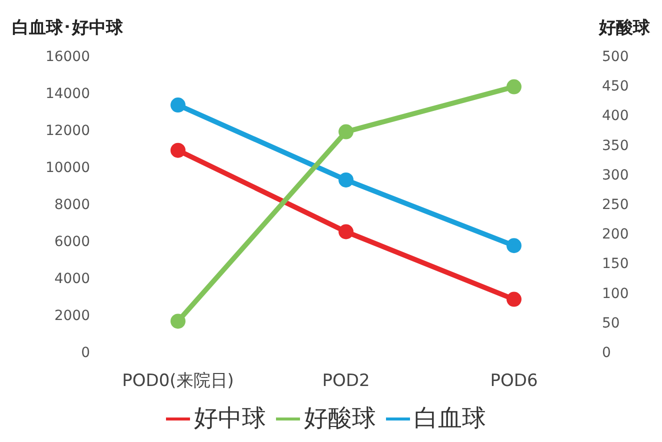 The height and width of the screenshot is (442, 662). I want to click on y2-tick-label: 50, so click(611, 323).